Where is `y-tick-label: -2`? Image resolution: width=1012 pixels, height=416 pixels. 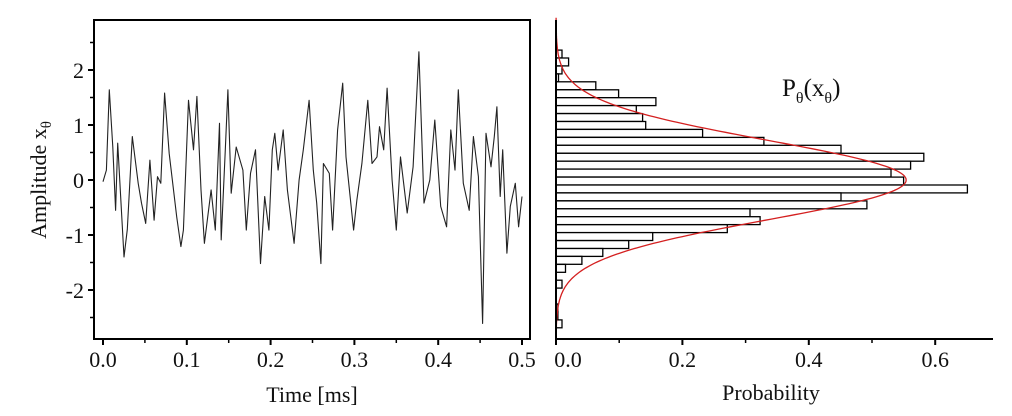
y-tick-label: -2 is located at coordinates (75, 290).